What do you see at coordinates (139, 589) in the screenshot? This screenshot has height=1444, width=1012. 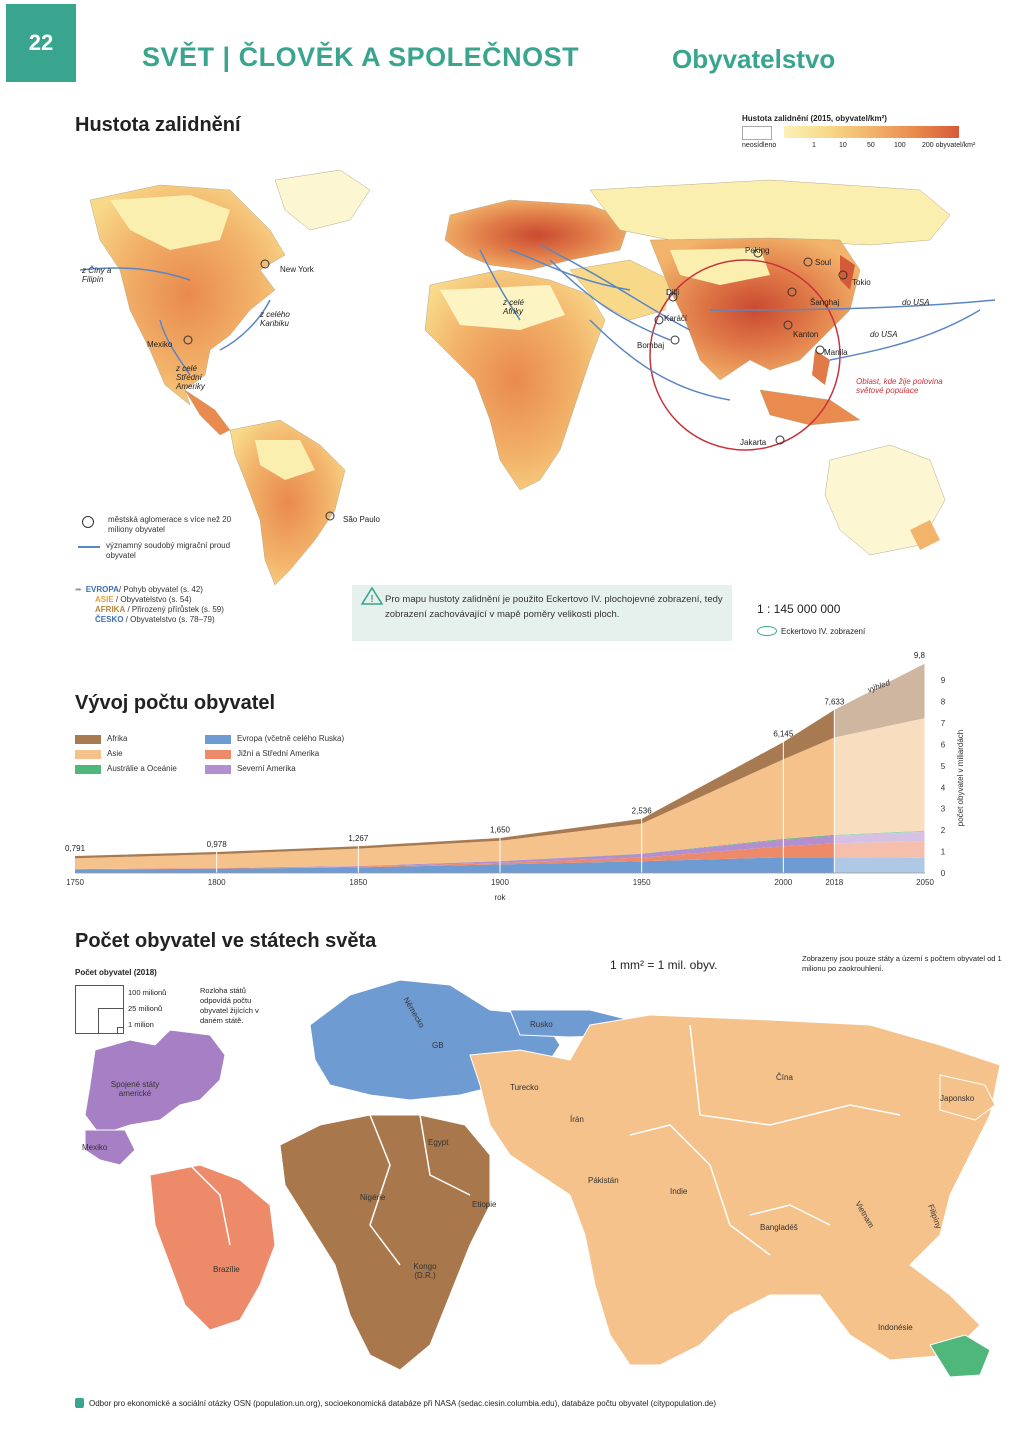 I see `ref-europe: ➦ EVROPA / Pohyb obyvatel (s. 42)` at bounding box center [139, 589].